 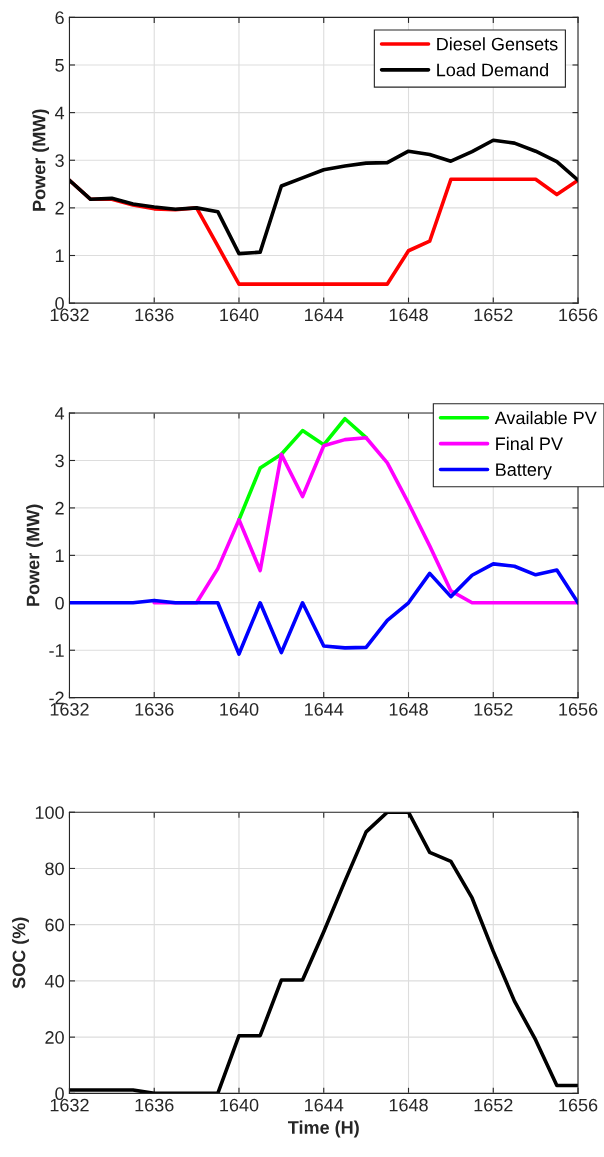 I want to click on y-tick-label: 40, so click(x=54, y=981).